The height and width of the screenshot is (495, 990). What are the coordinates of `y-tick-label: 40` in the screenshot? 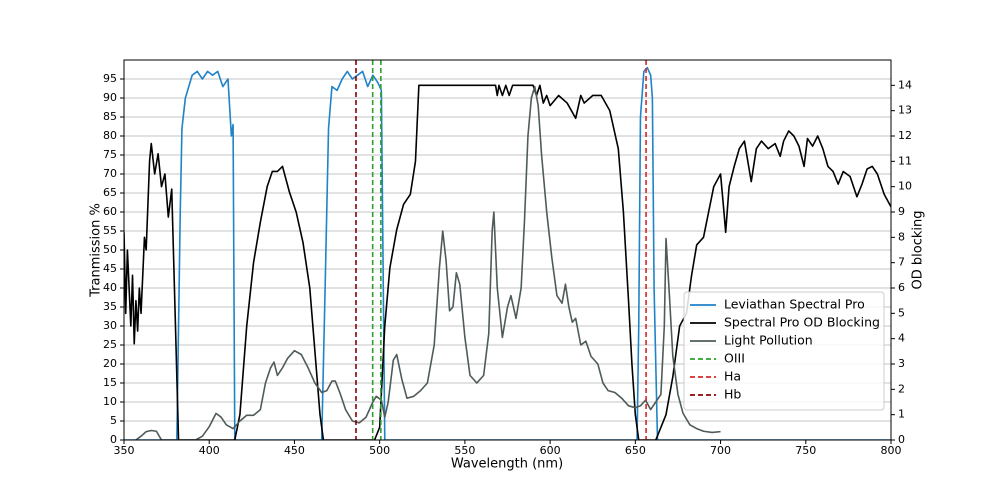 It's located at (110, 287).